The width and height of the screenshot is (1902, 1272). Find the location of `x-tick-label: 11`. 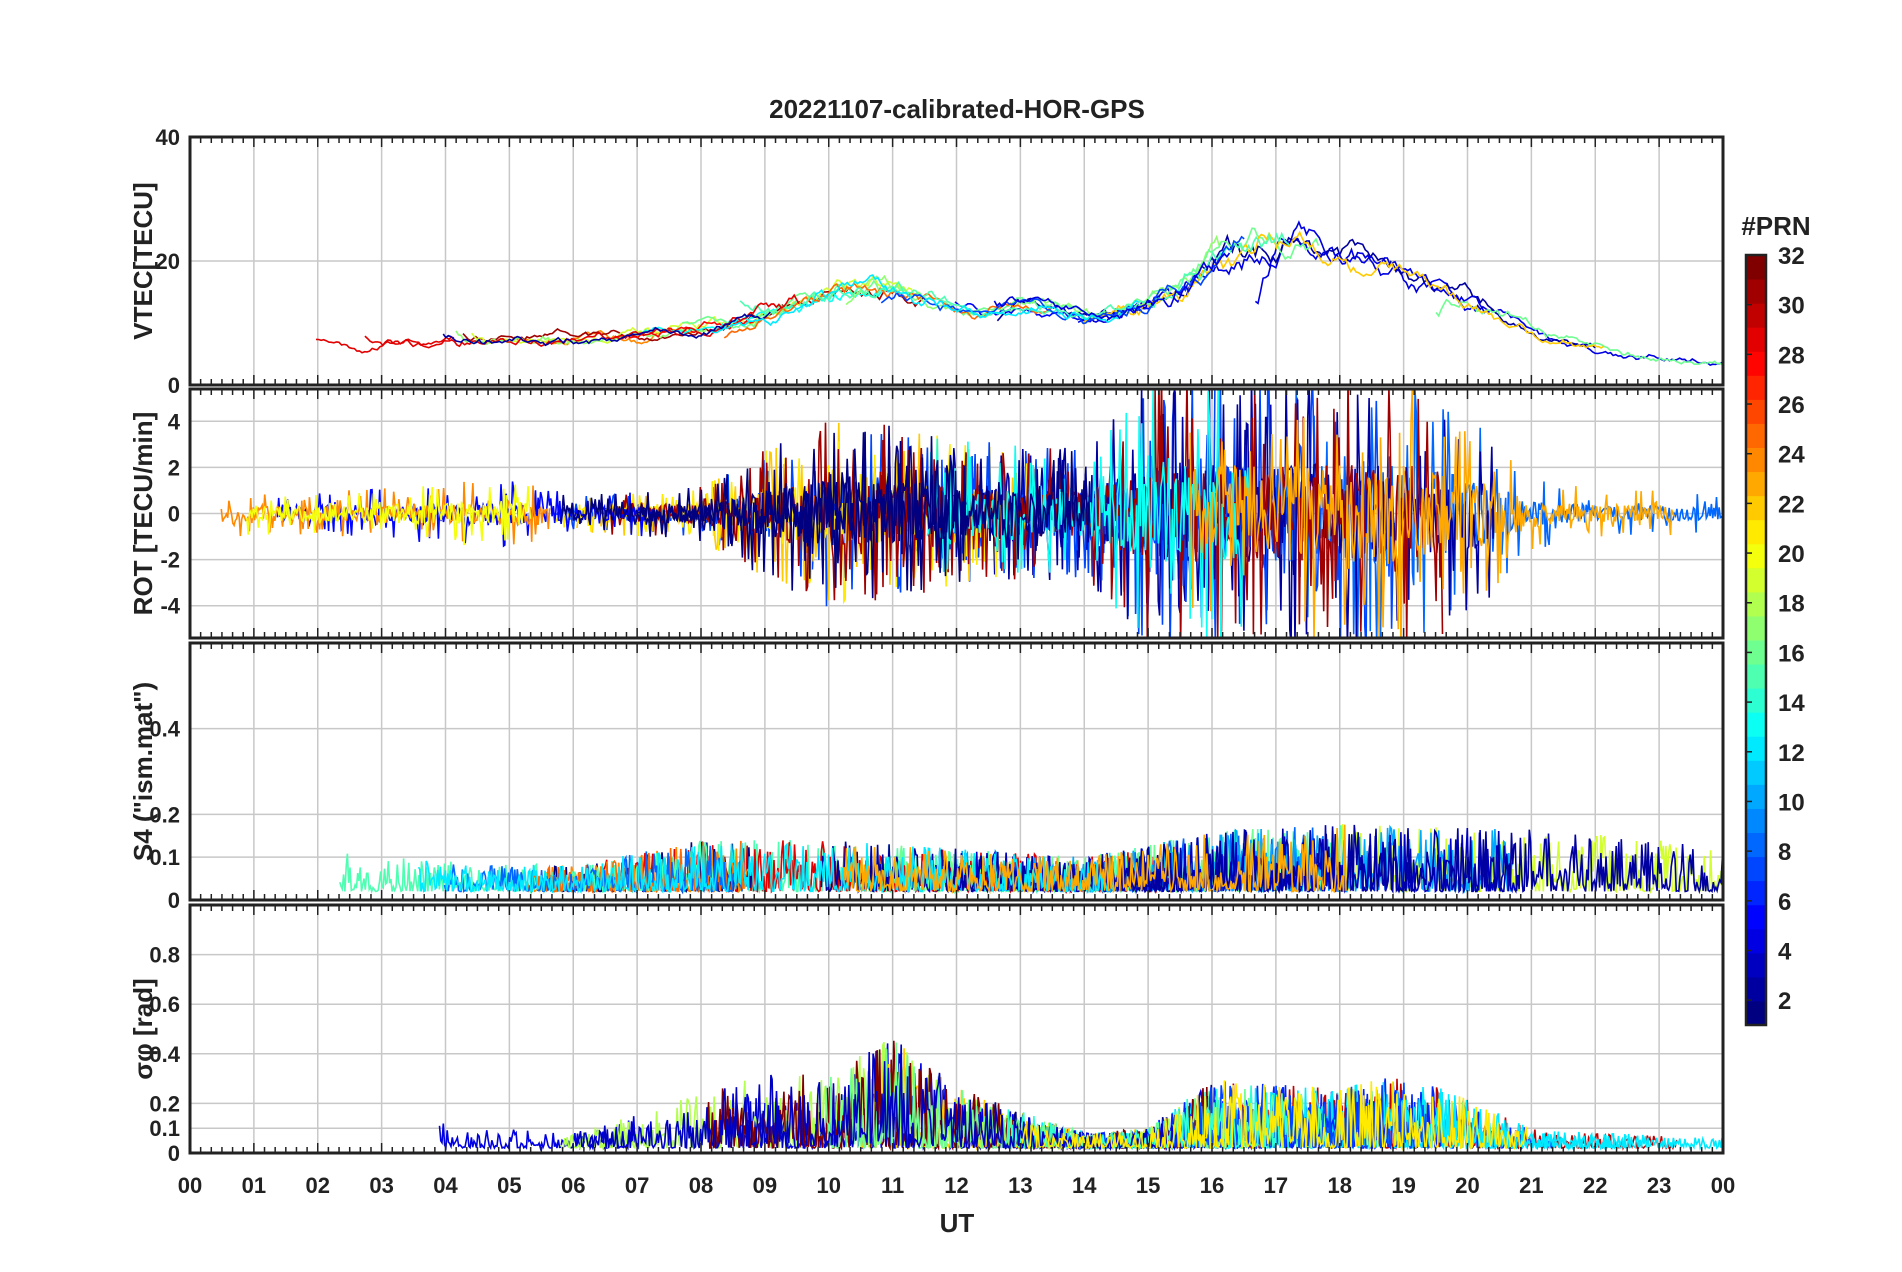

x-tick-label: 11 is located at coordinates (892, 1185).